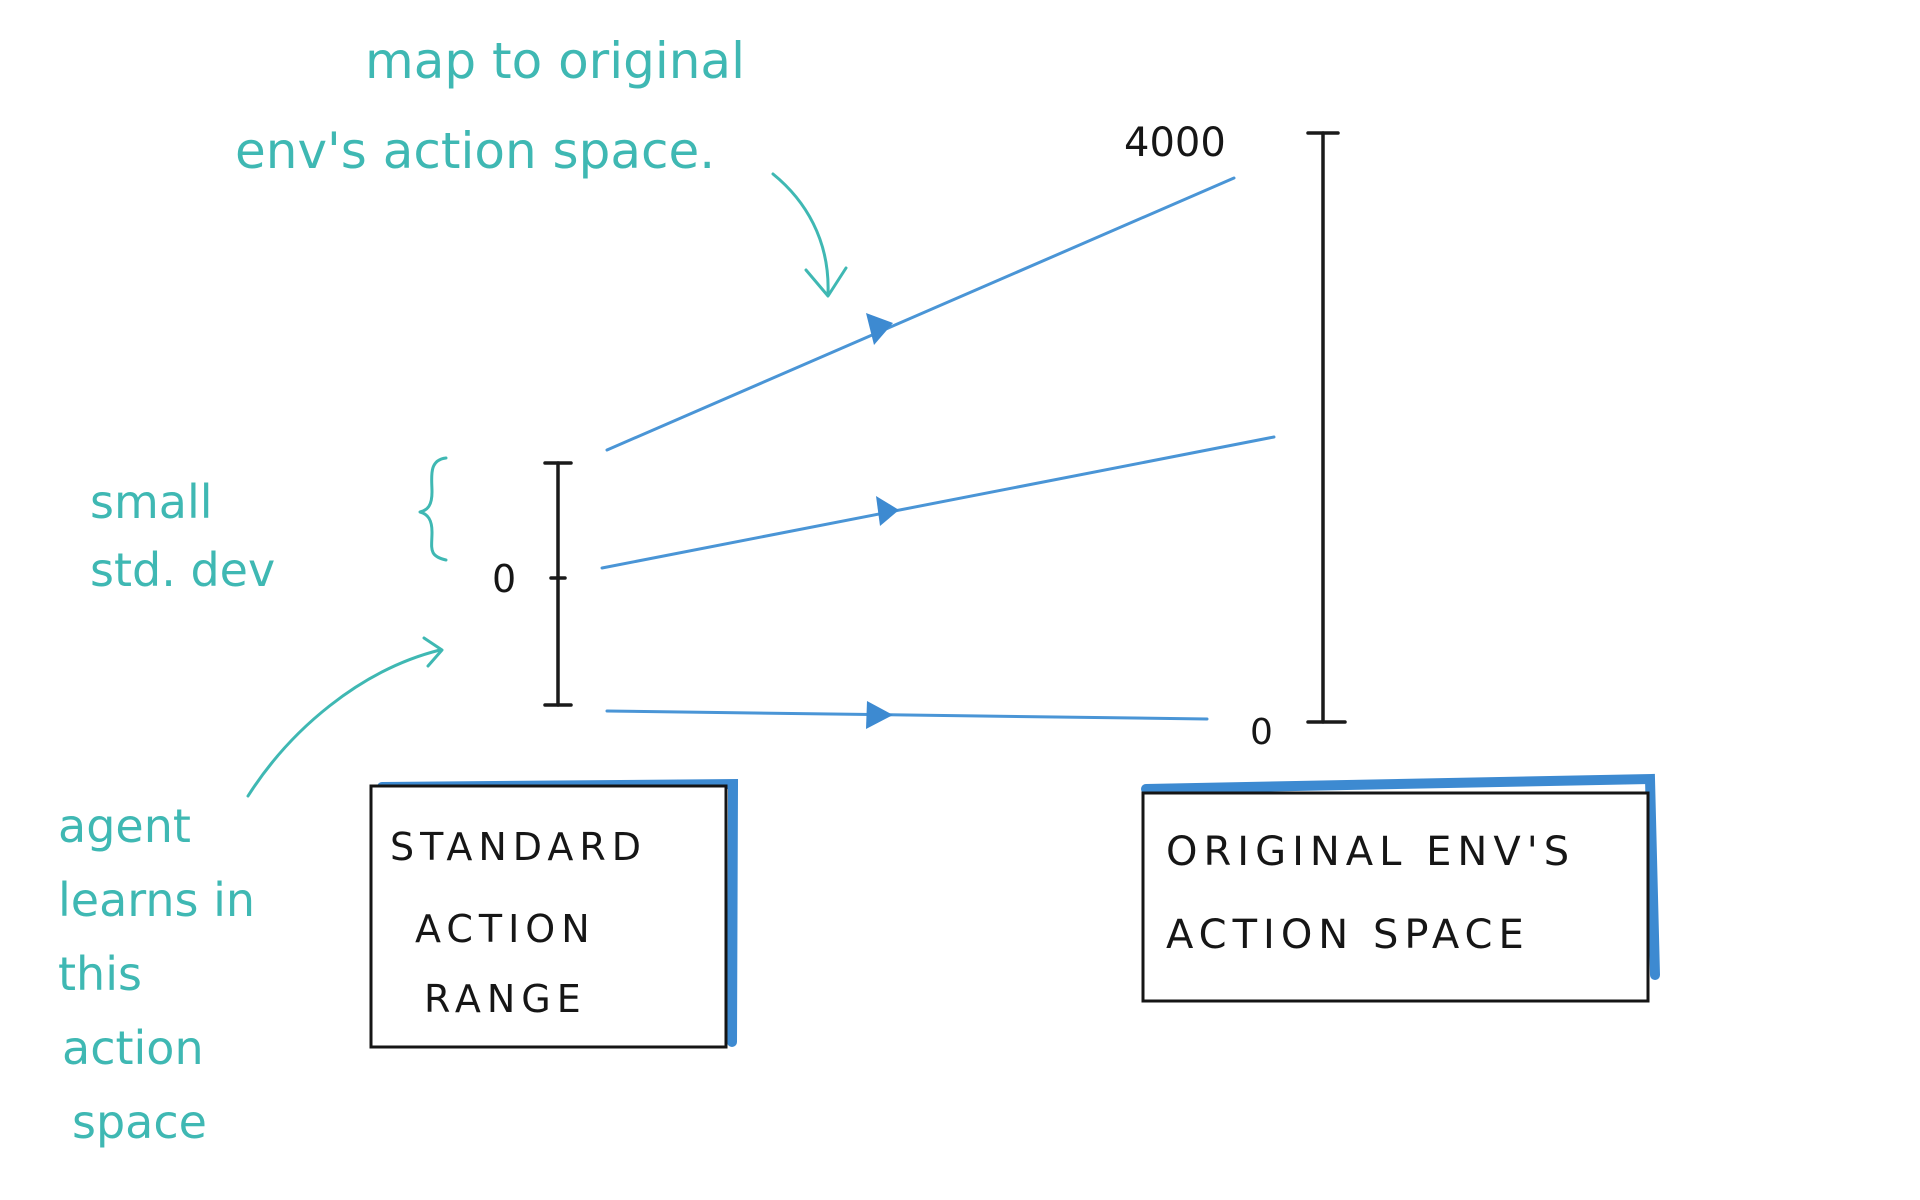  I want to click on standard-box-line1: STANDARD, so click(518, 847).